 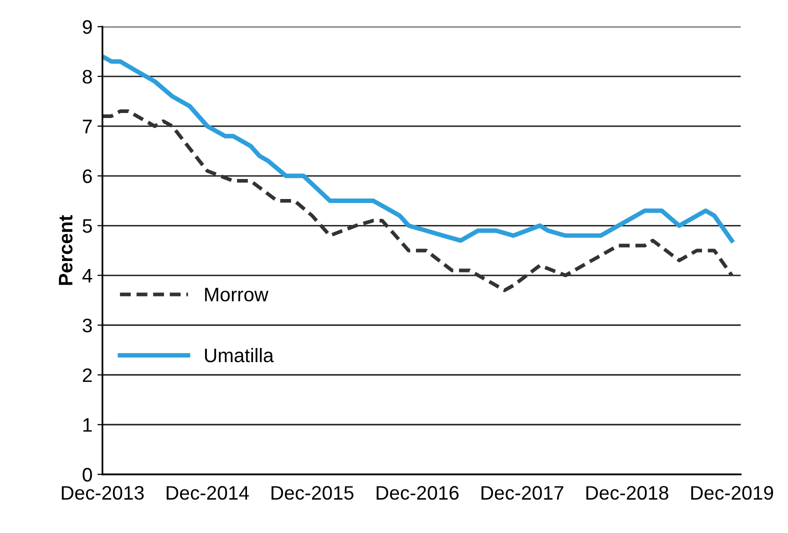 I want to click on y-tick-label: 9, so click(x=87, y=27).